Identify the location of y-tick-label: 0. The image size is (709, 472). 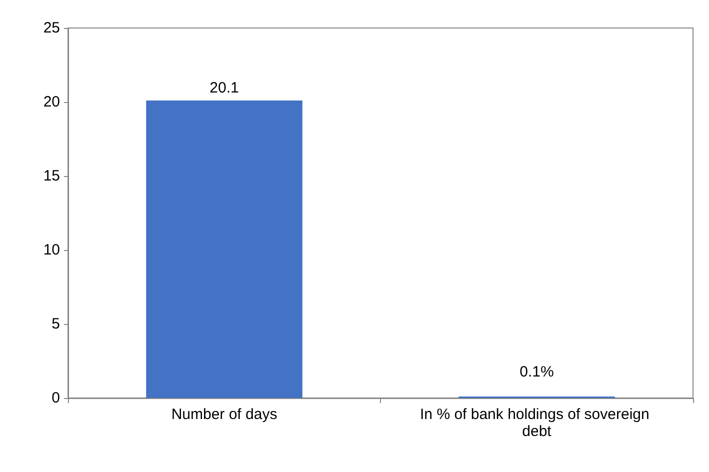
(56, 398).